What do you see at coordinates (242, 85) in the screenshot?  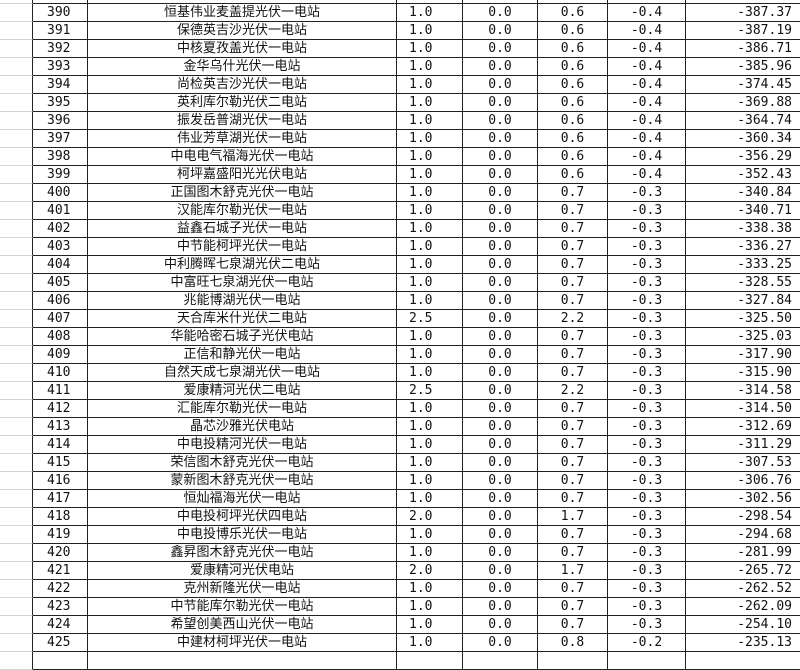 I see `cell-name: 尚检英吉沙光伏一电站` at bounding box center [242, 85].